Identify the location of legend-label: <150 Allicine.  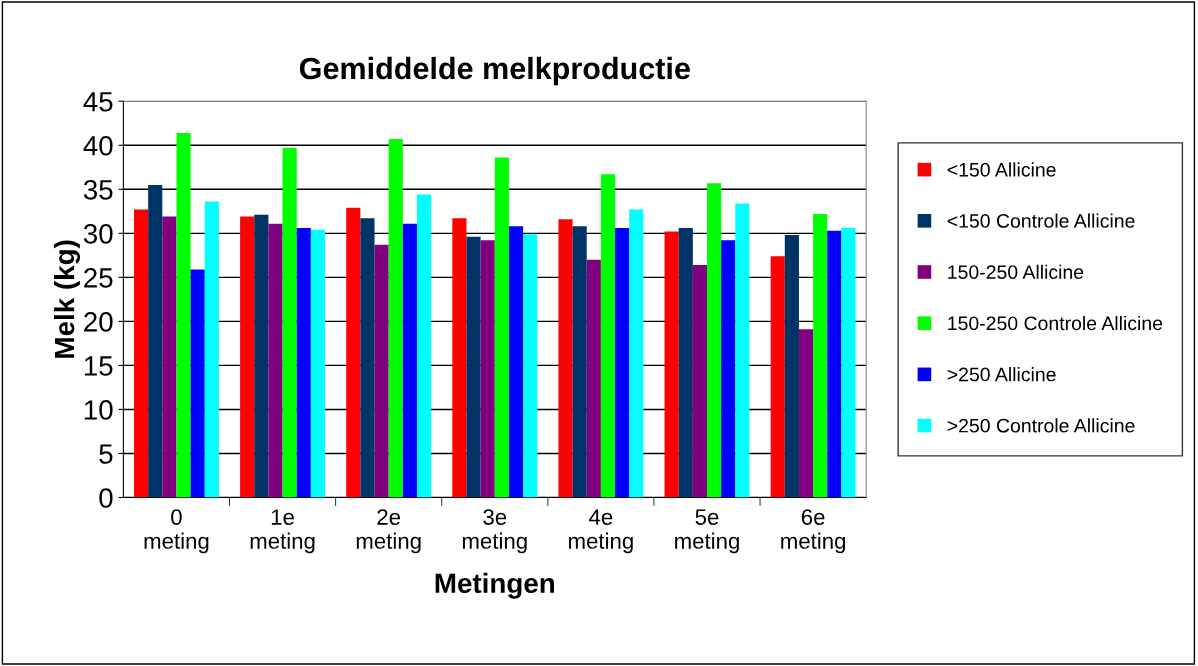
(1001, 169).